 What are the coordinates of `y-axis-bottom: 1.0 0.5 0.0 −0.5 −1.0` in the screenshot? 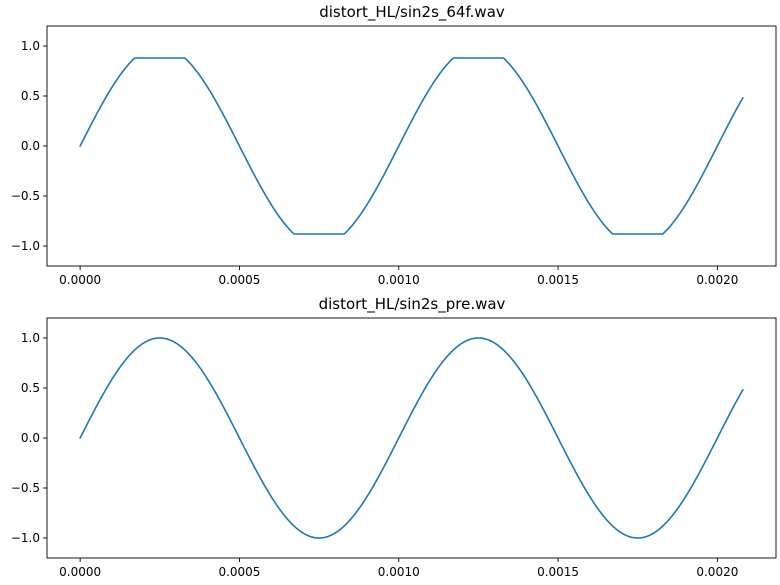 It's located at (29, 438).